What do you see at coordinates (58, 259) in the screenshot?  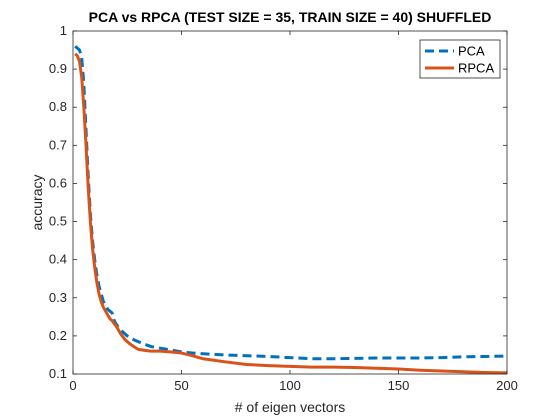 I see `y-tick-label: 0.4` at bounding box center [58, 259].